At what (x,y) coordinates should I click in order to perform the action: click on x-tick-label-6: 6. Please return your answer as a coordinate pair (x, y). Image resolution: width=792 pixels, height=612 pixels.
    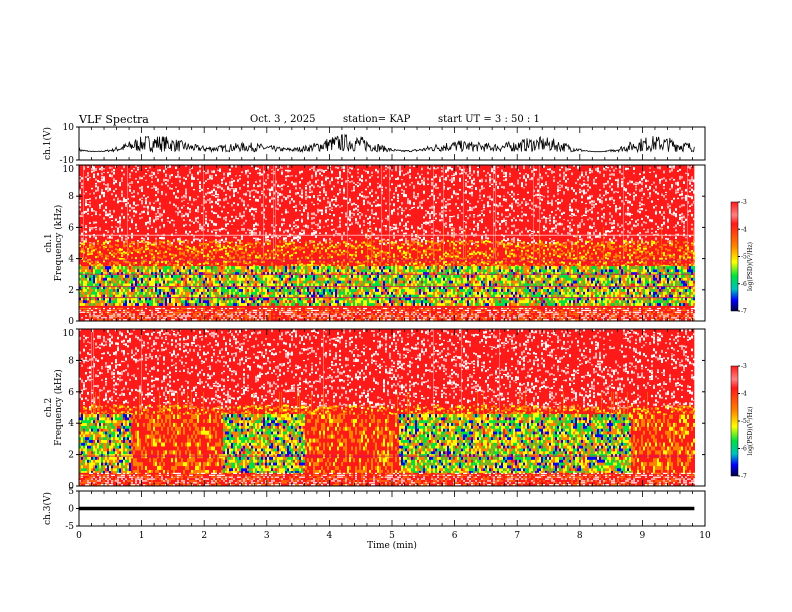
    Looking at the image, I should click on (455, 536).